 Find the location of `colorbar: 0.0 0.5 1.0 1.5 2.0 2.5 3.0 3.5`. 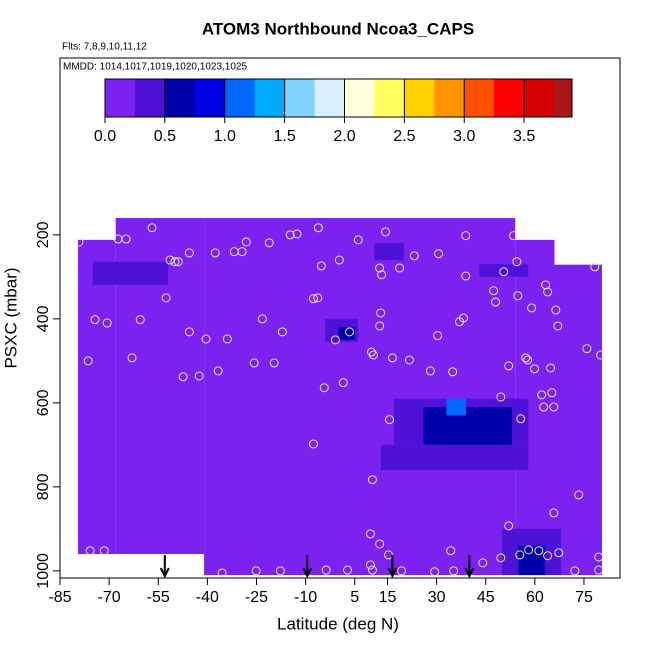

colorbar: 0.0 0.5 1.0 1.5 2.0 2.5 3.0 3.5 is located at coordinates (333, 111).